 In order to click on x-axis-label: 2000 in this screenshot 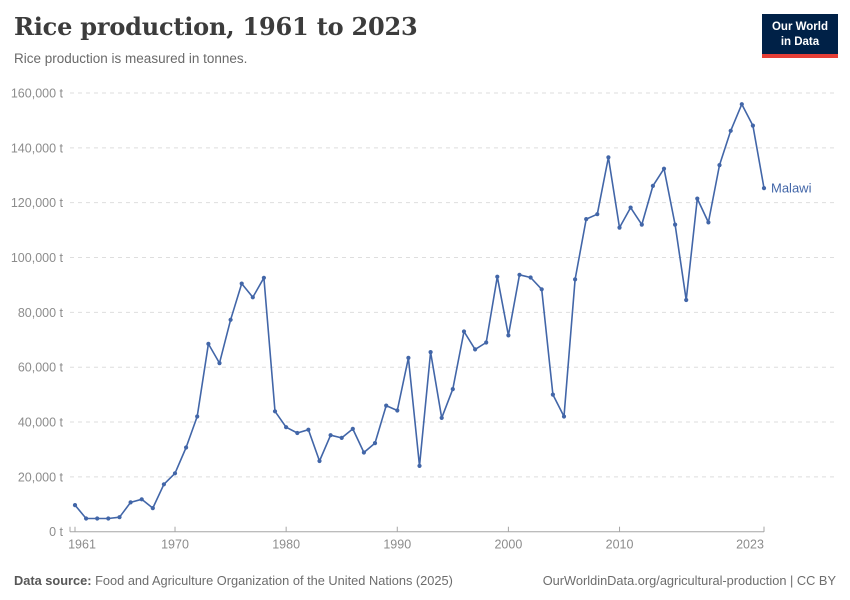, I will do `click(508, 545)`.